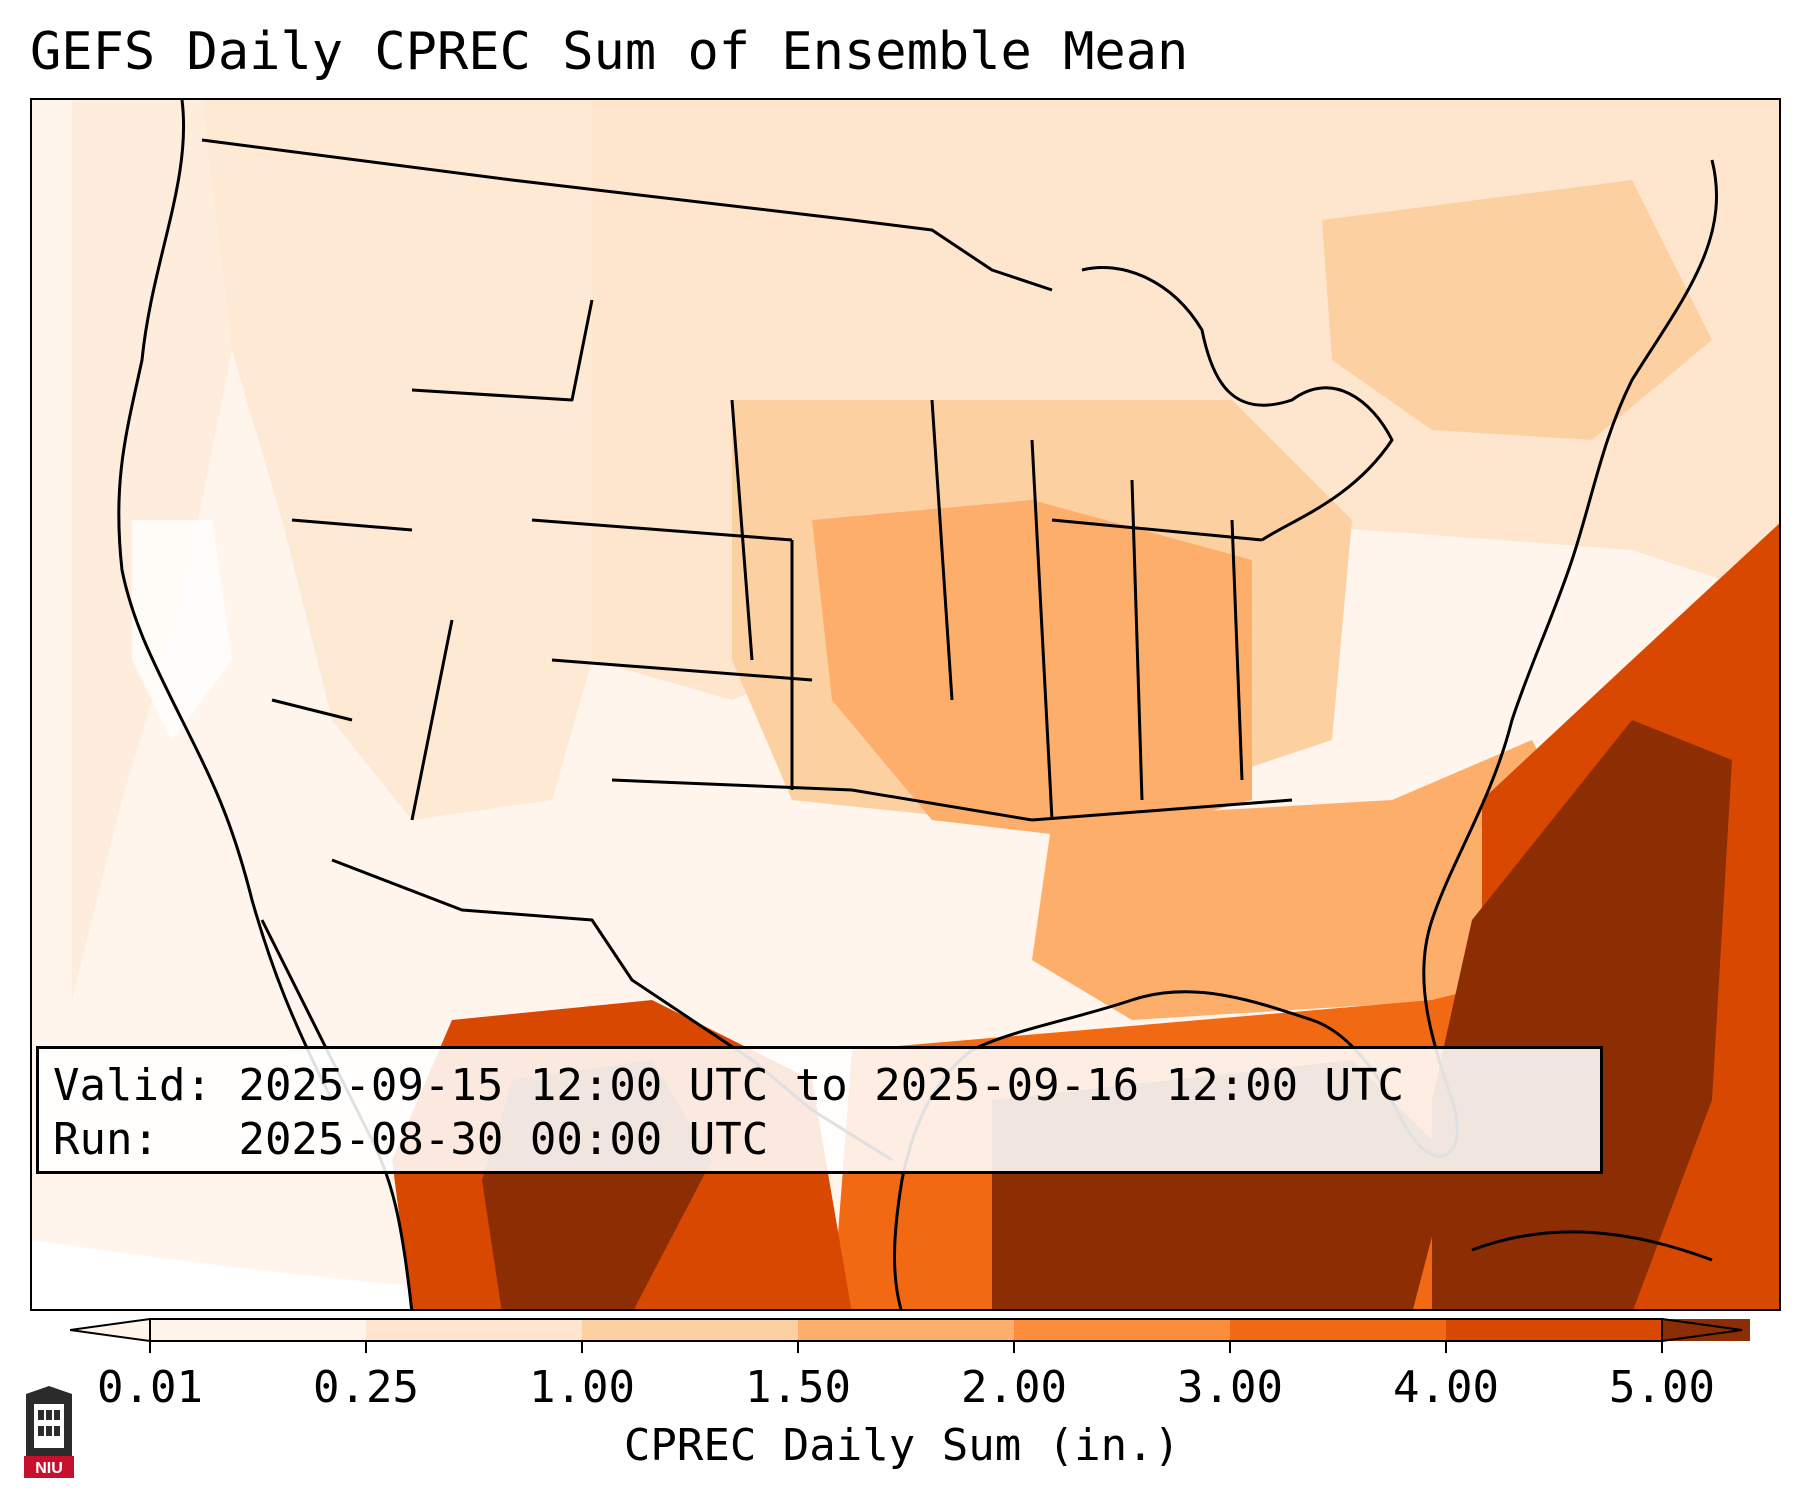 The width and height of the screenshot is (1803, 1500). What do you see at coordinates (1014, 1387) in the screenshot?
I see `colorbar-tick-label: 2.00` at bounding box center [1014, 1387].